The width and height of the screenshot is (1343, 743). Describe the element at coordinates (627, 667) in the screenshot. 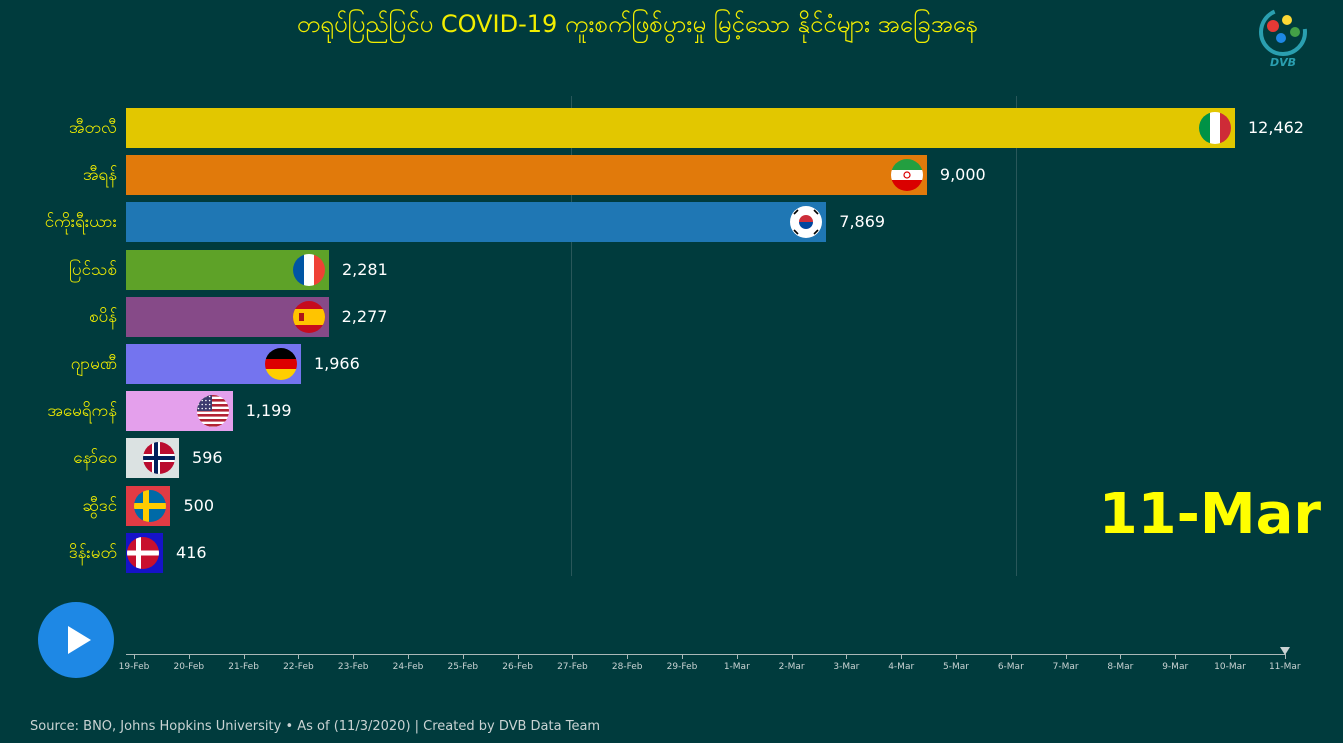

I see `timeline-tick-label: 28-Feb` at that location.